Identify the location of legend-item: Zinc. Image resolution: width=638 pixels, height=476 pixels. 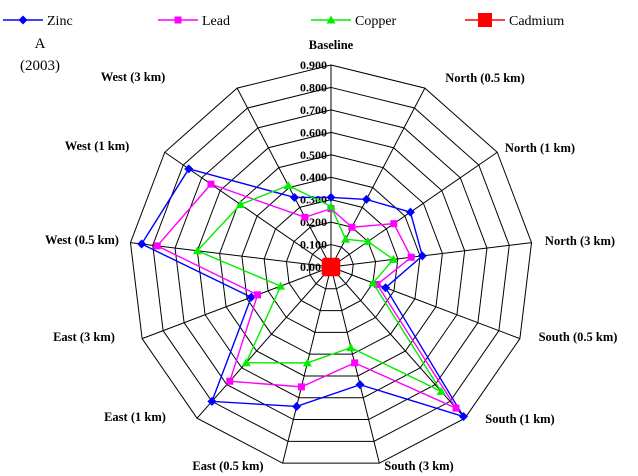
(38, 21).